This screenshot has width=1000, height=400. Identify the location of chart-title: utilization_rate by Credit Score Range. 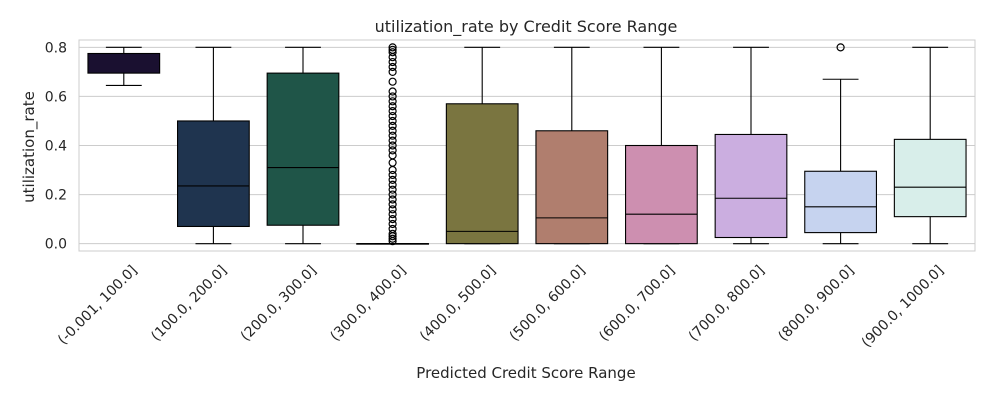
(526, 27).